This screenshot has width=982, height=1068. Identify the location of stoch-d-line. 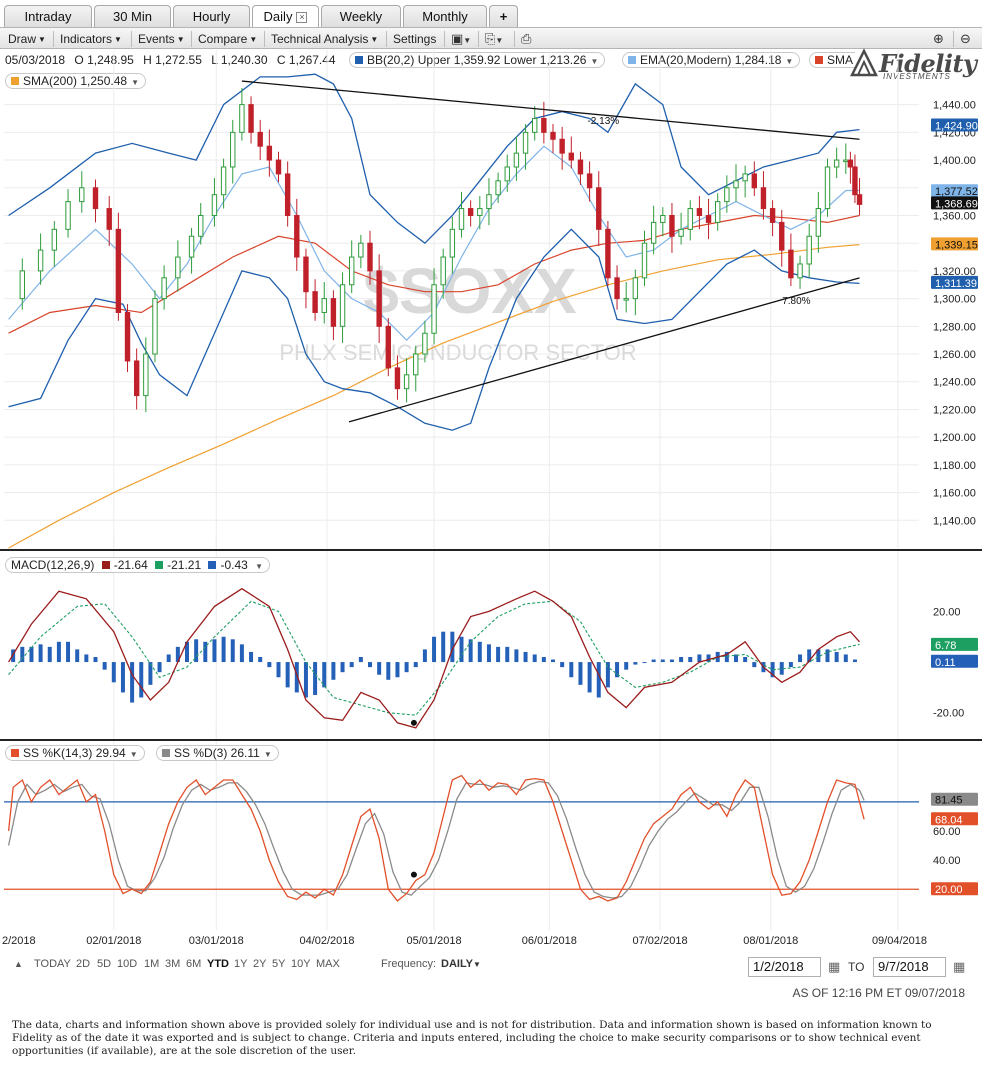
(436, 839).